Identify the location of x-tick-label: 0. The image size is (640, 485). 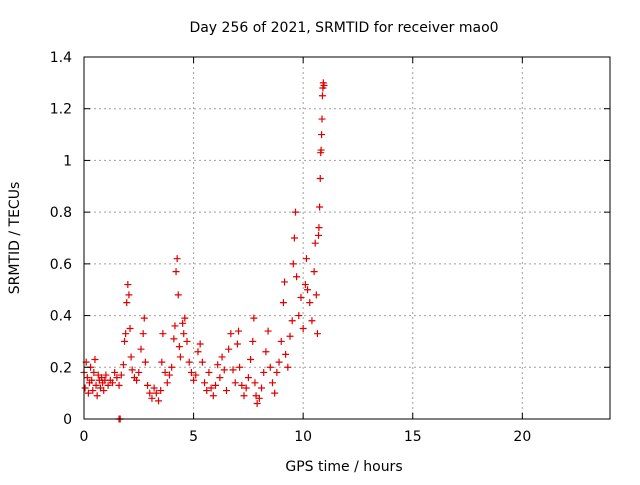
(84, 437).